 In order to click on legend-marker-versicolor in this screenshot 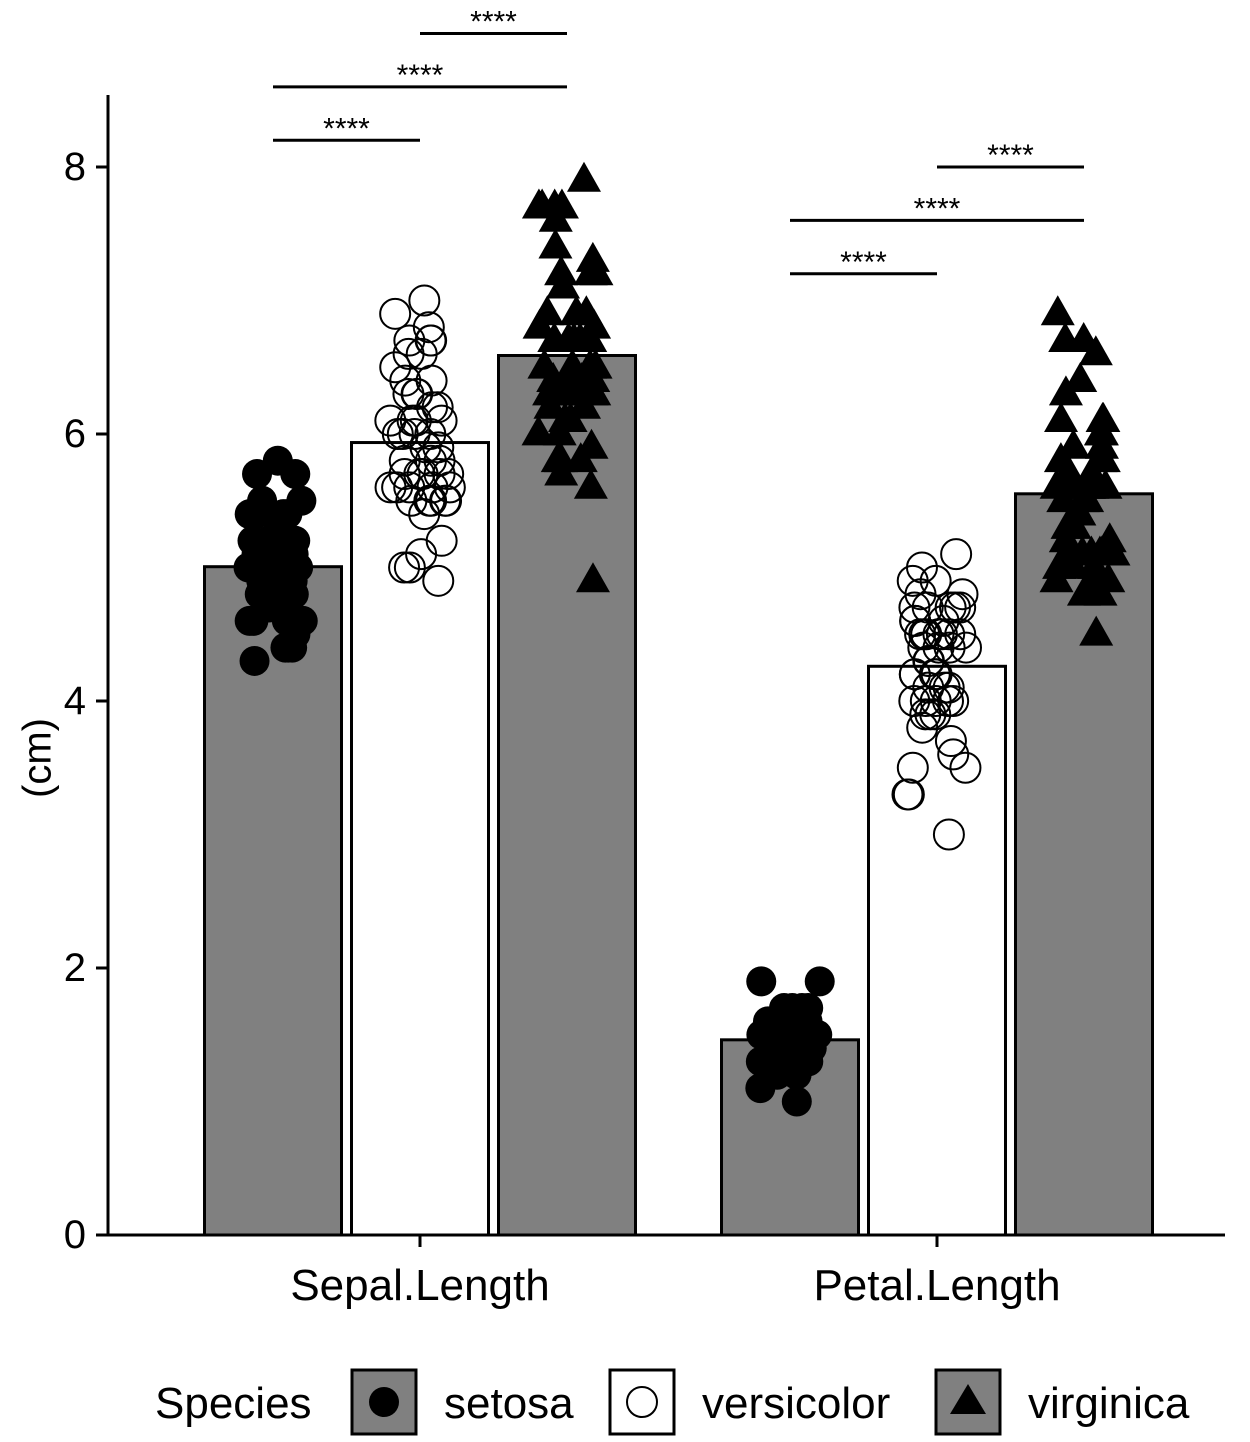, I will do `click(642, 1402)`.